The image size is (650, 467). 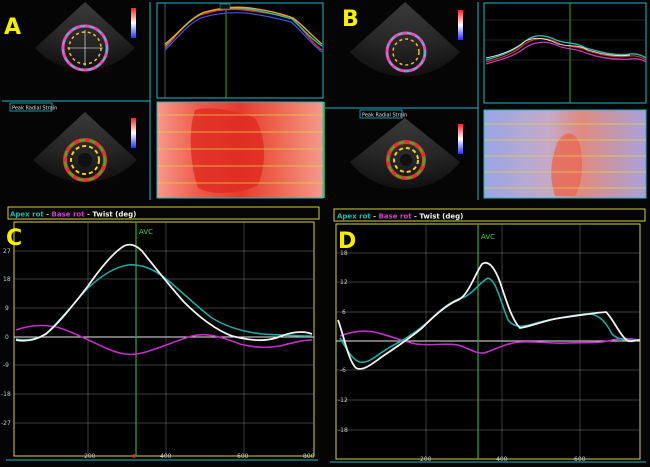 What do you see at coordinates (406, 39) in the screenshot?
I see `panel-b-ultrasound-top` at bounding box center [406, 39].